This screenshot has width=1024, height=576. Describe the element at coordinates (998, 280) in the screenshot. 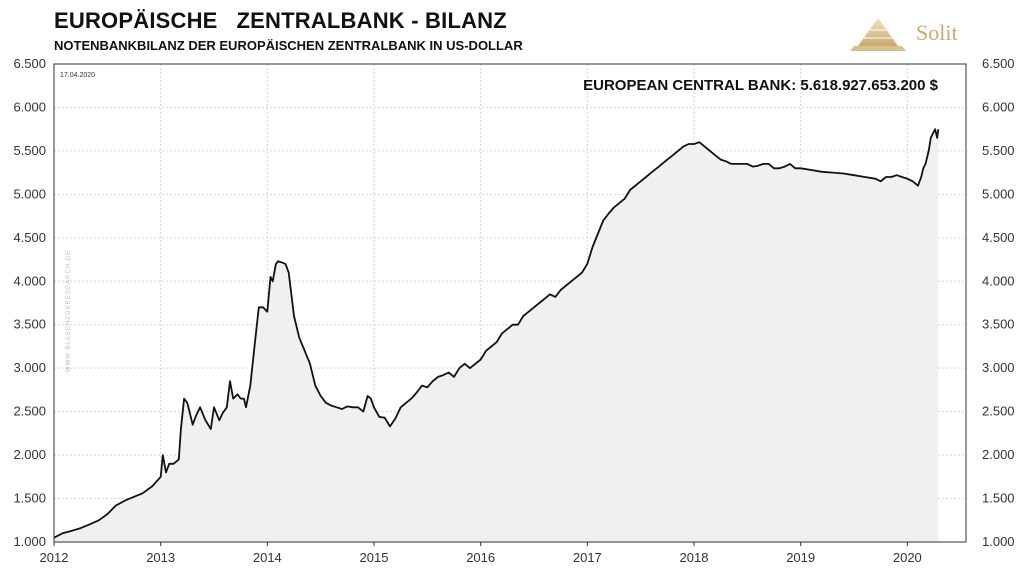

I see `y-tick-label-right: 4.000` at that location.